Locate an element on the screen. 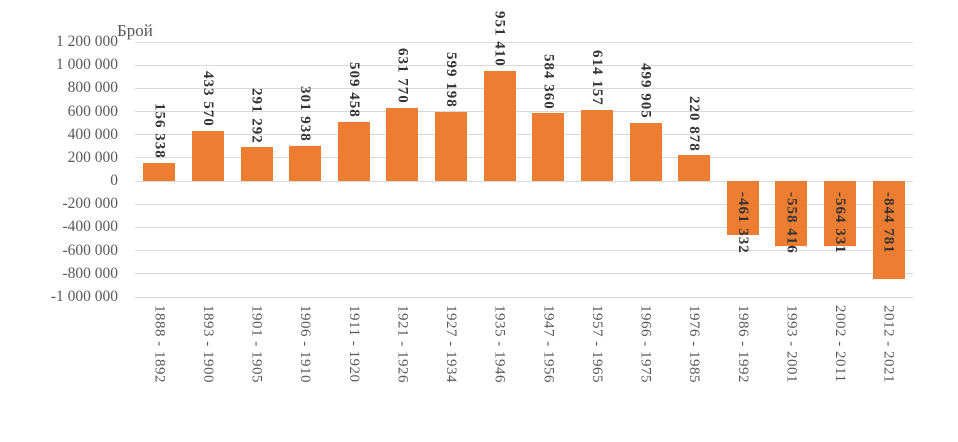  bar-value-label: 291 292 is located at coordinates (256, 115).